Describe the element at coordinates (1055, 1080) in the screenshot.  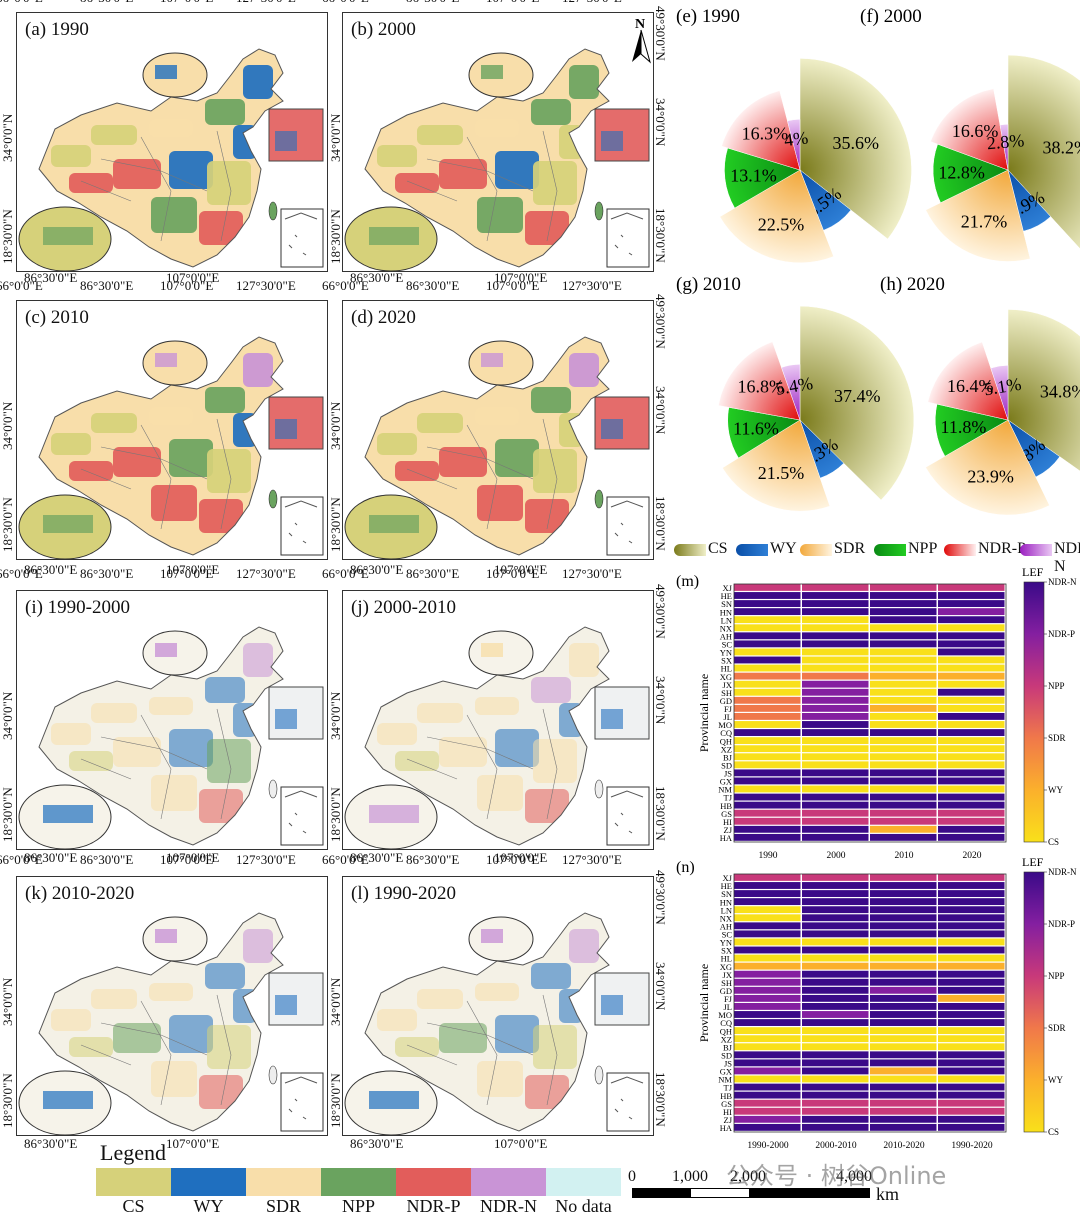
I see `colorbar-tick: WY` at that location.